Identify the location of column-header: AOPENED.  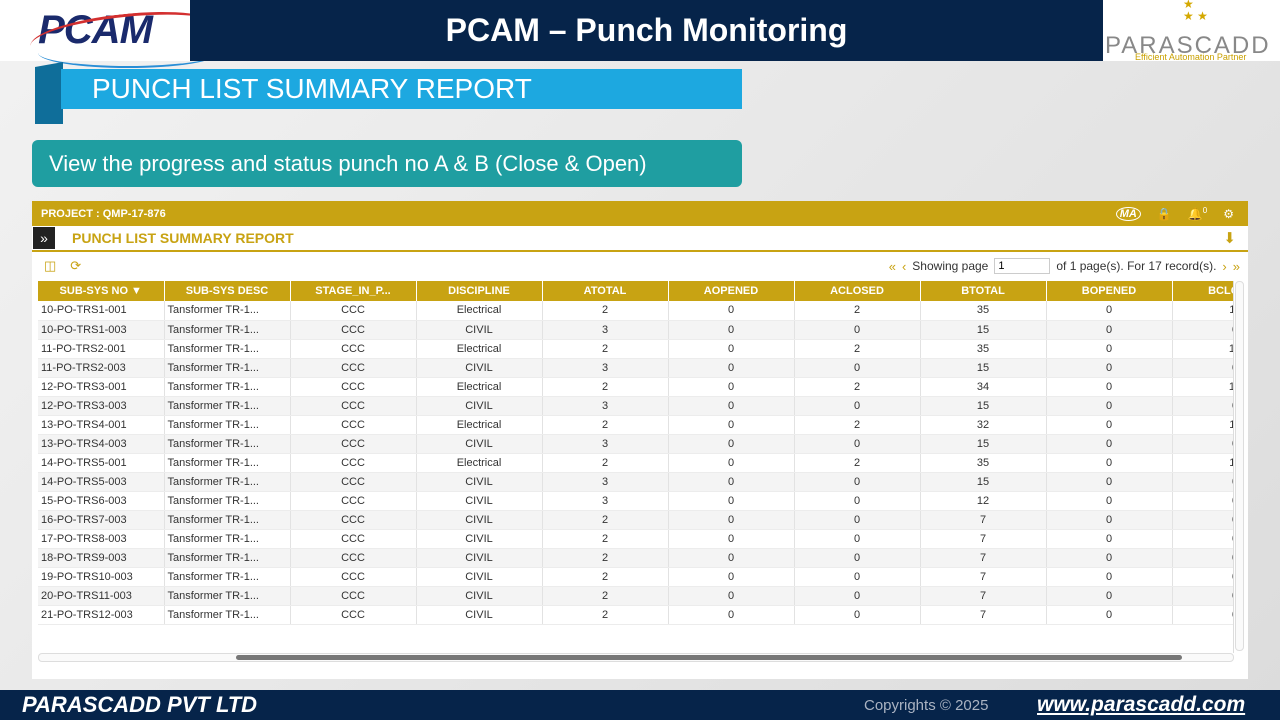
(731, 291).